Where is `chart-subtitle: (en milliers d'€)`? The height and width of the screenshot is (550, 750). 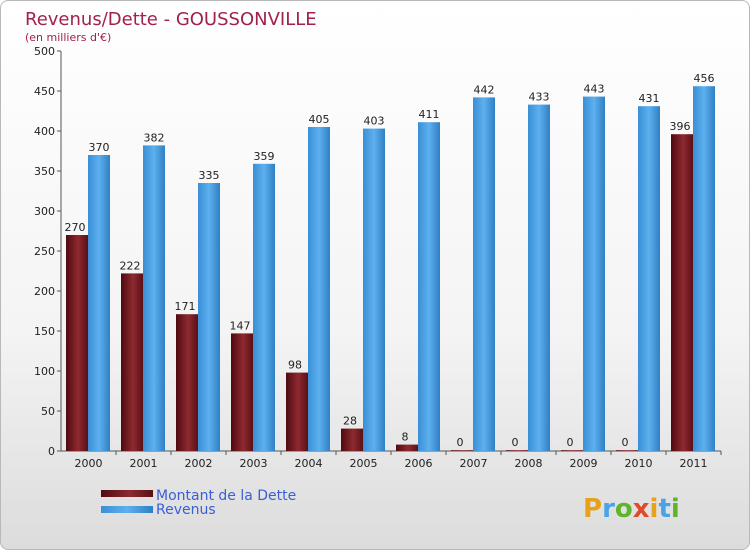
chart-subtitle: (en milliers d'€) is located at coordinates (68, 37).